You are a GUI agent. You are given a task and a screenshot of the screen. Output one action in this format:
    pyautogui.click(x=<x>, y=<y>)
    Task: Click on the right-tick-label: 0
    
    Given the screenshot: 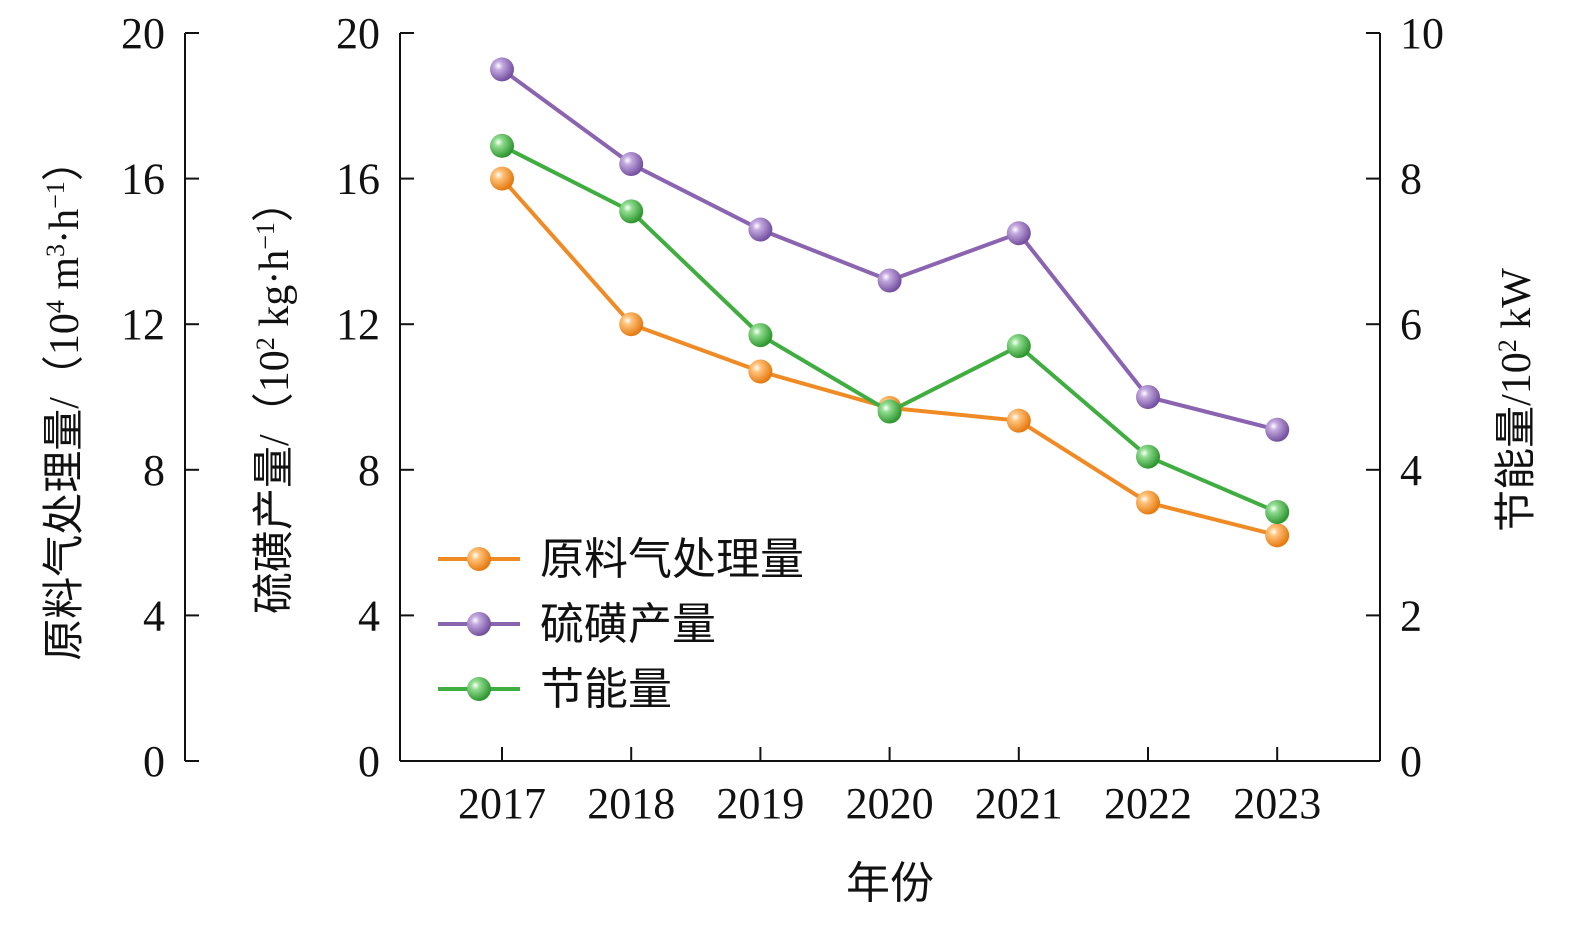 What is the action you would take?
    pyautogui.click(x=1411, y=761)
    